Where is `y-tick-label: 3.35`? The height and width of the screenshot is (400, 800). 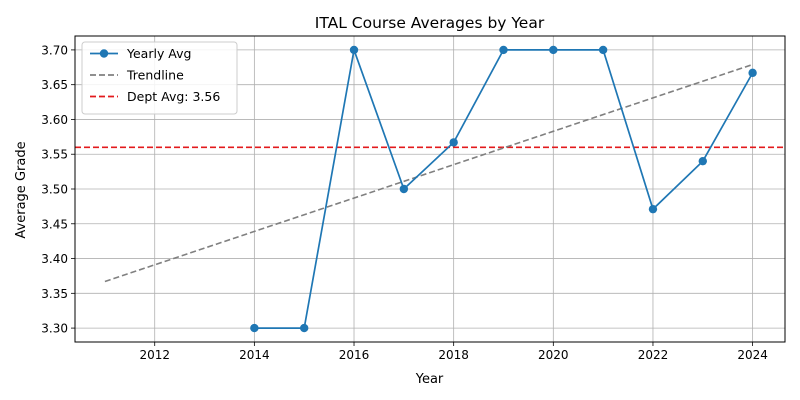 y-tick-label: 3.35 is located at coordinates (54, 294).